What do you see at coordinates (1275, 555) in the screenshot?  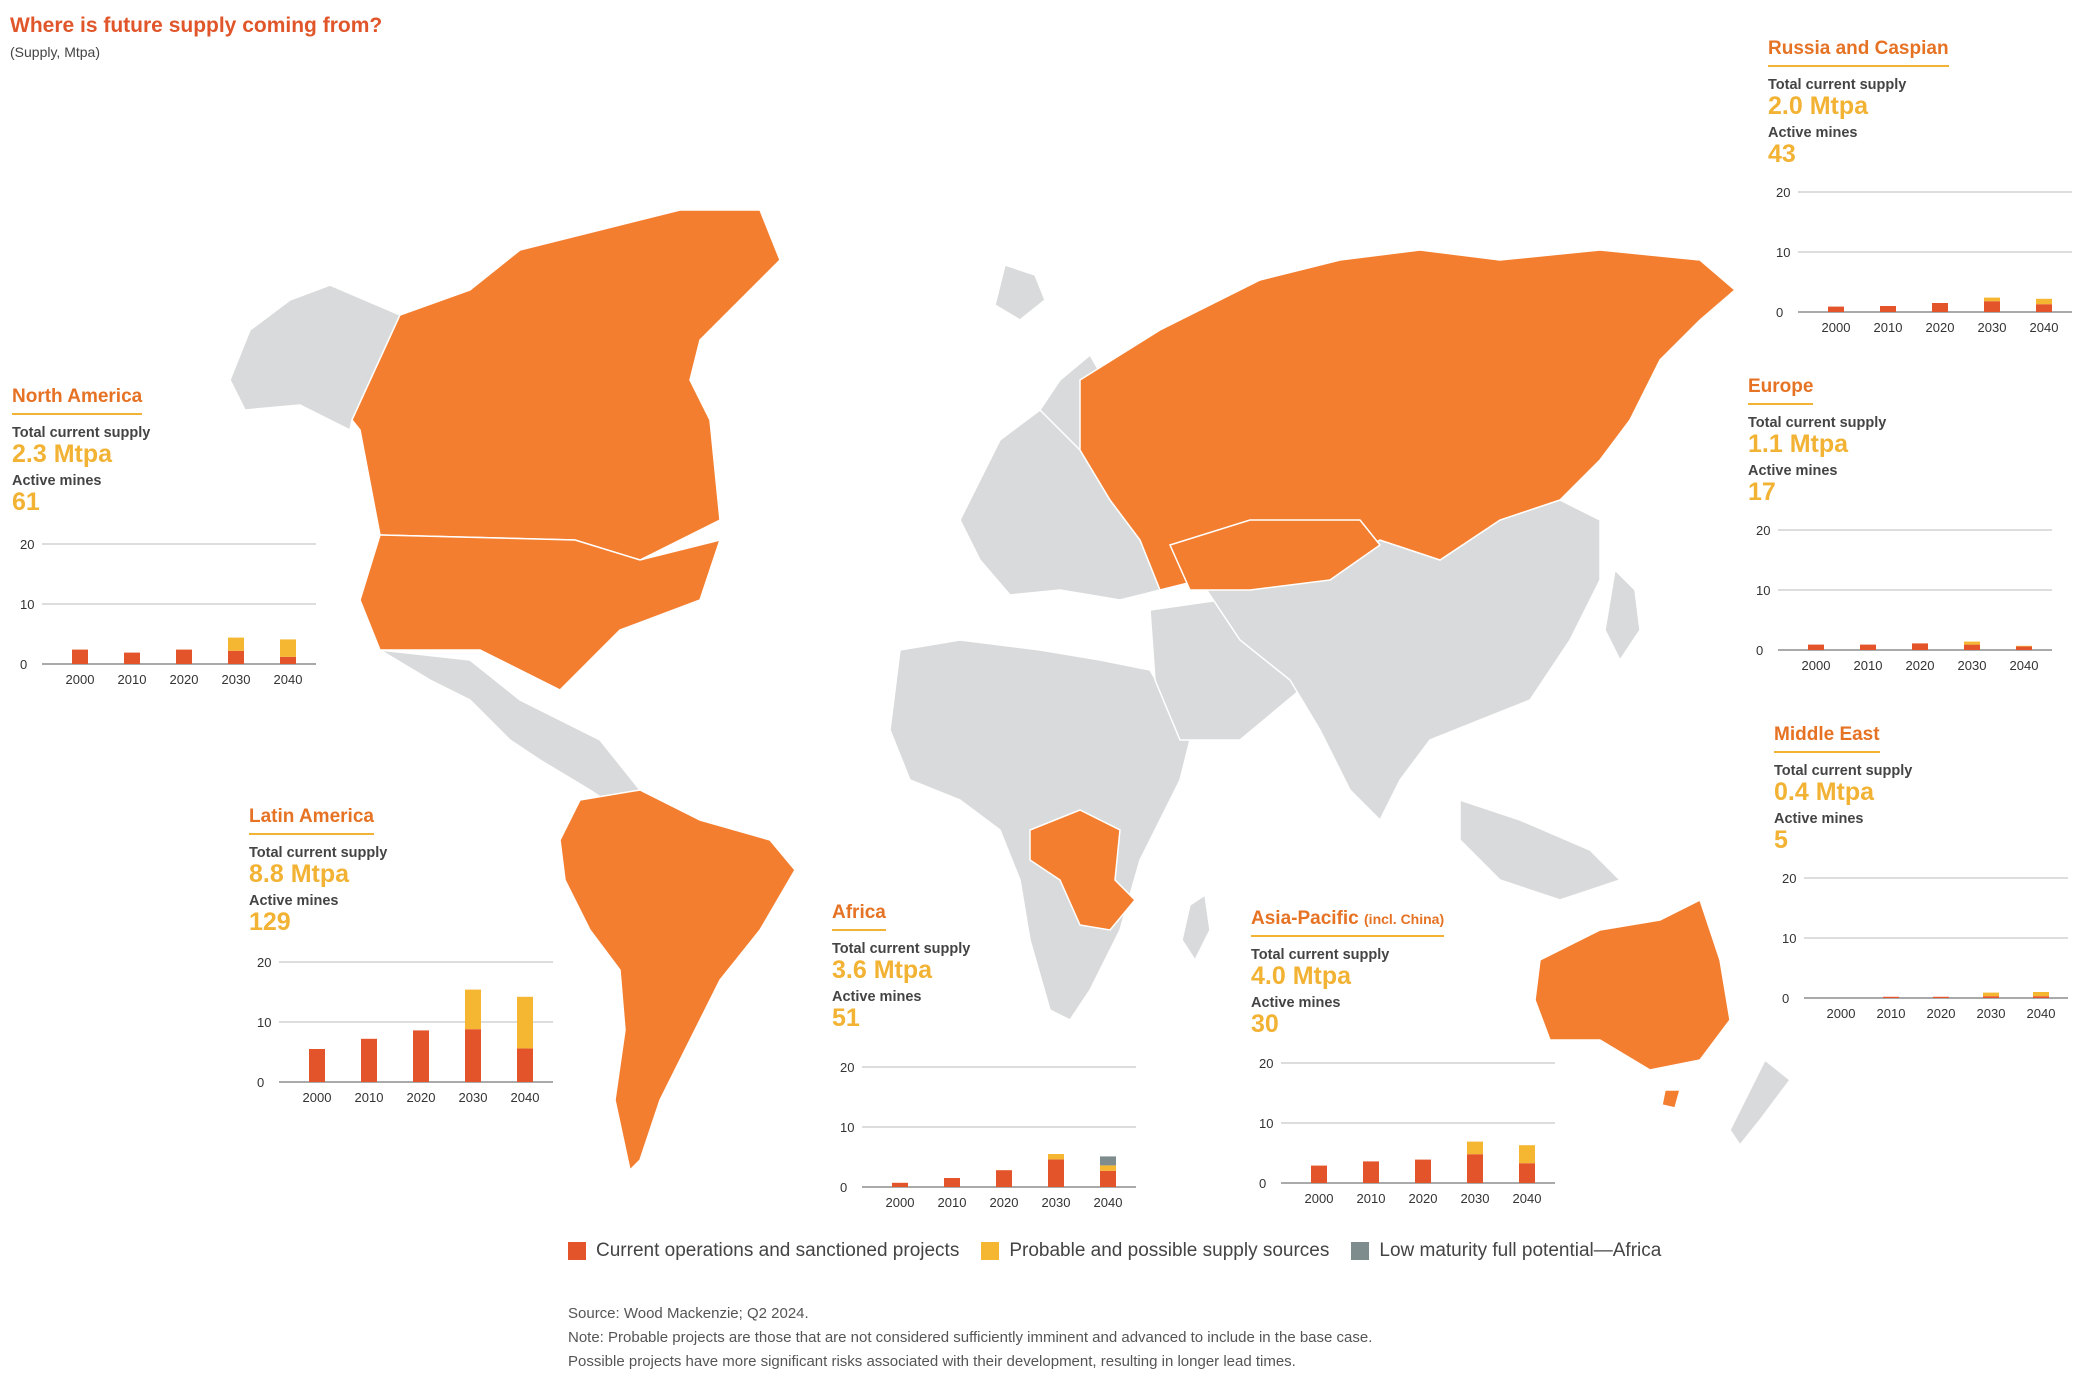 I see `kazakhstan-shape` at bounding box center [1275, 555].